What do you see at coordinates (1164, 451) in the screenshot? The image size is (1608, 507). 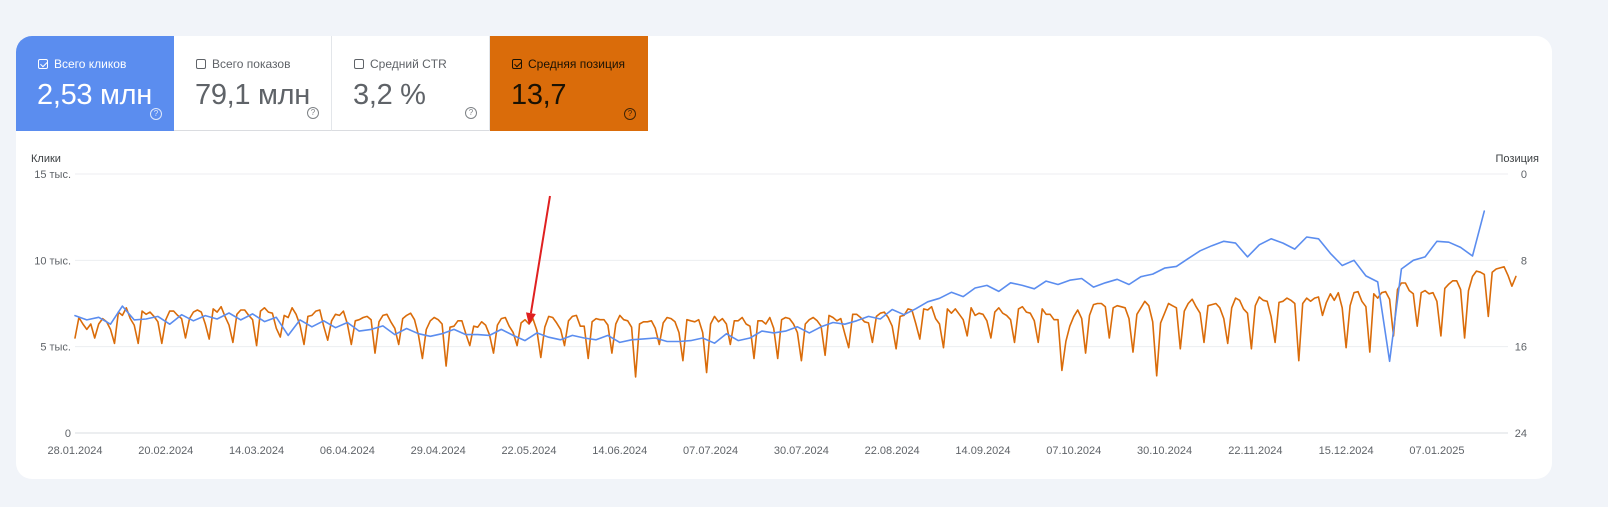 I see `x-tick-label: 30.10.2024` at bounding box center [1164, 451].